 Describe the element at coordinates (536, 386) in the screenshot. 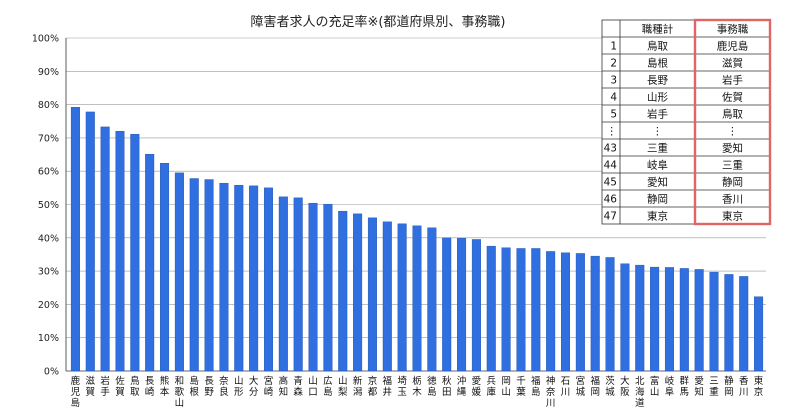

I see `x-tick-label: 福島` at that location.